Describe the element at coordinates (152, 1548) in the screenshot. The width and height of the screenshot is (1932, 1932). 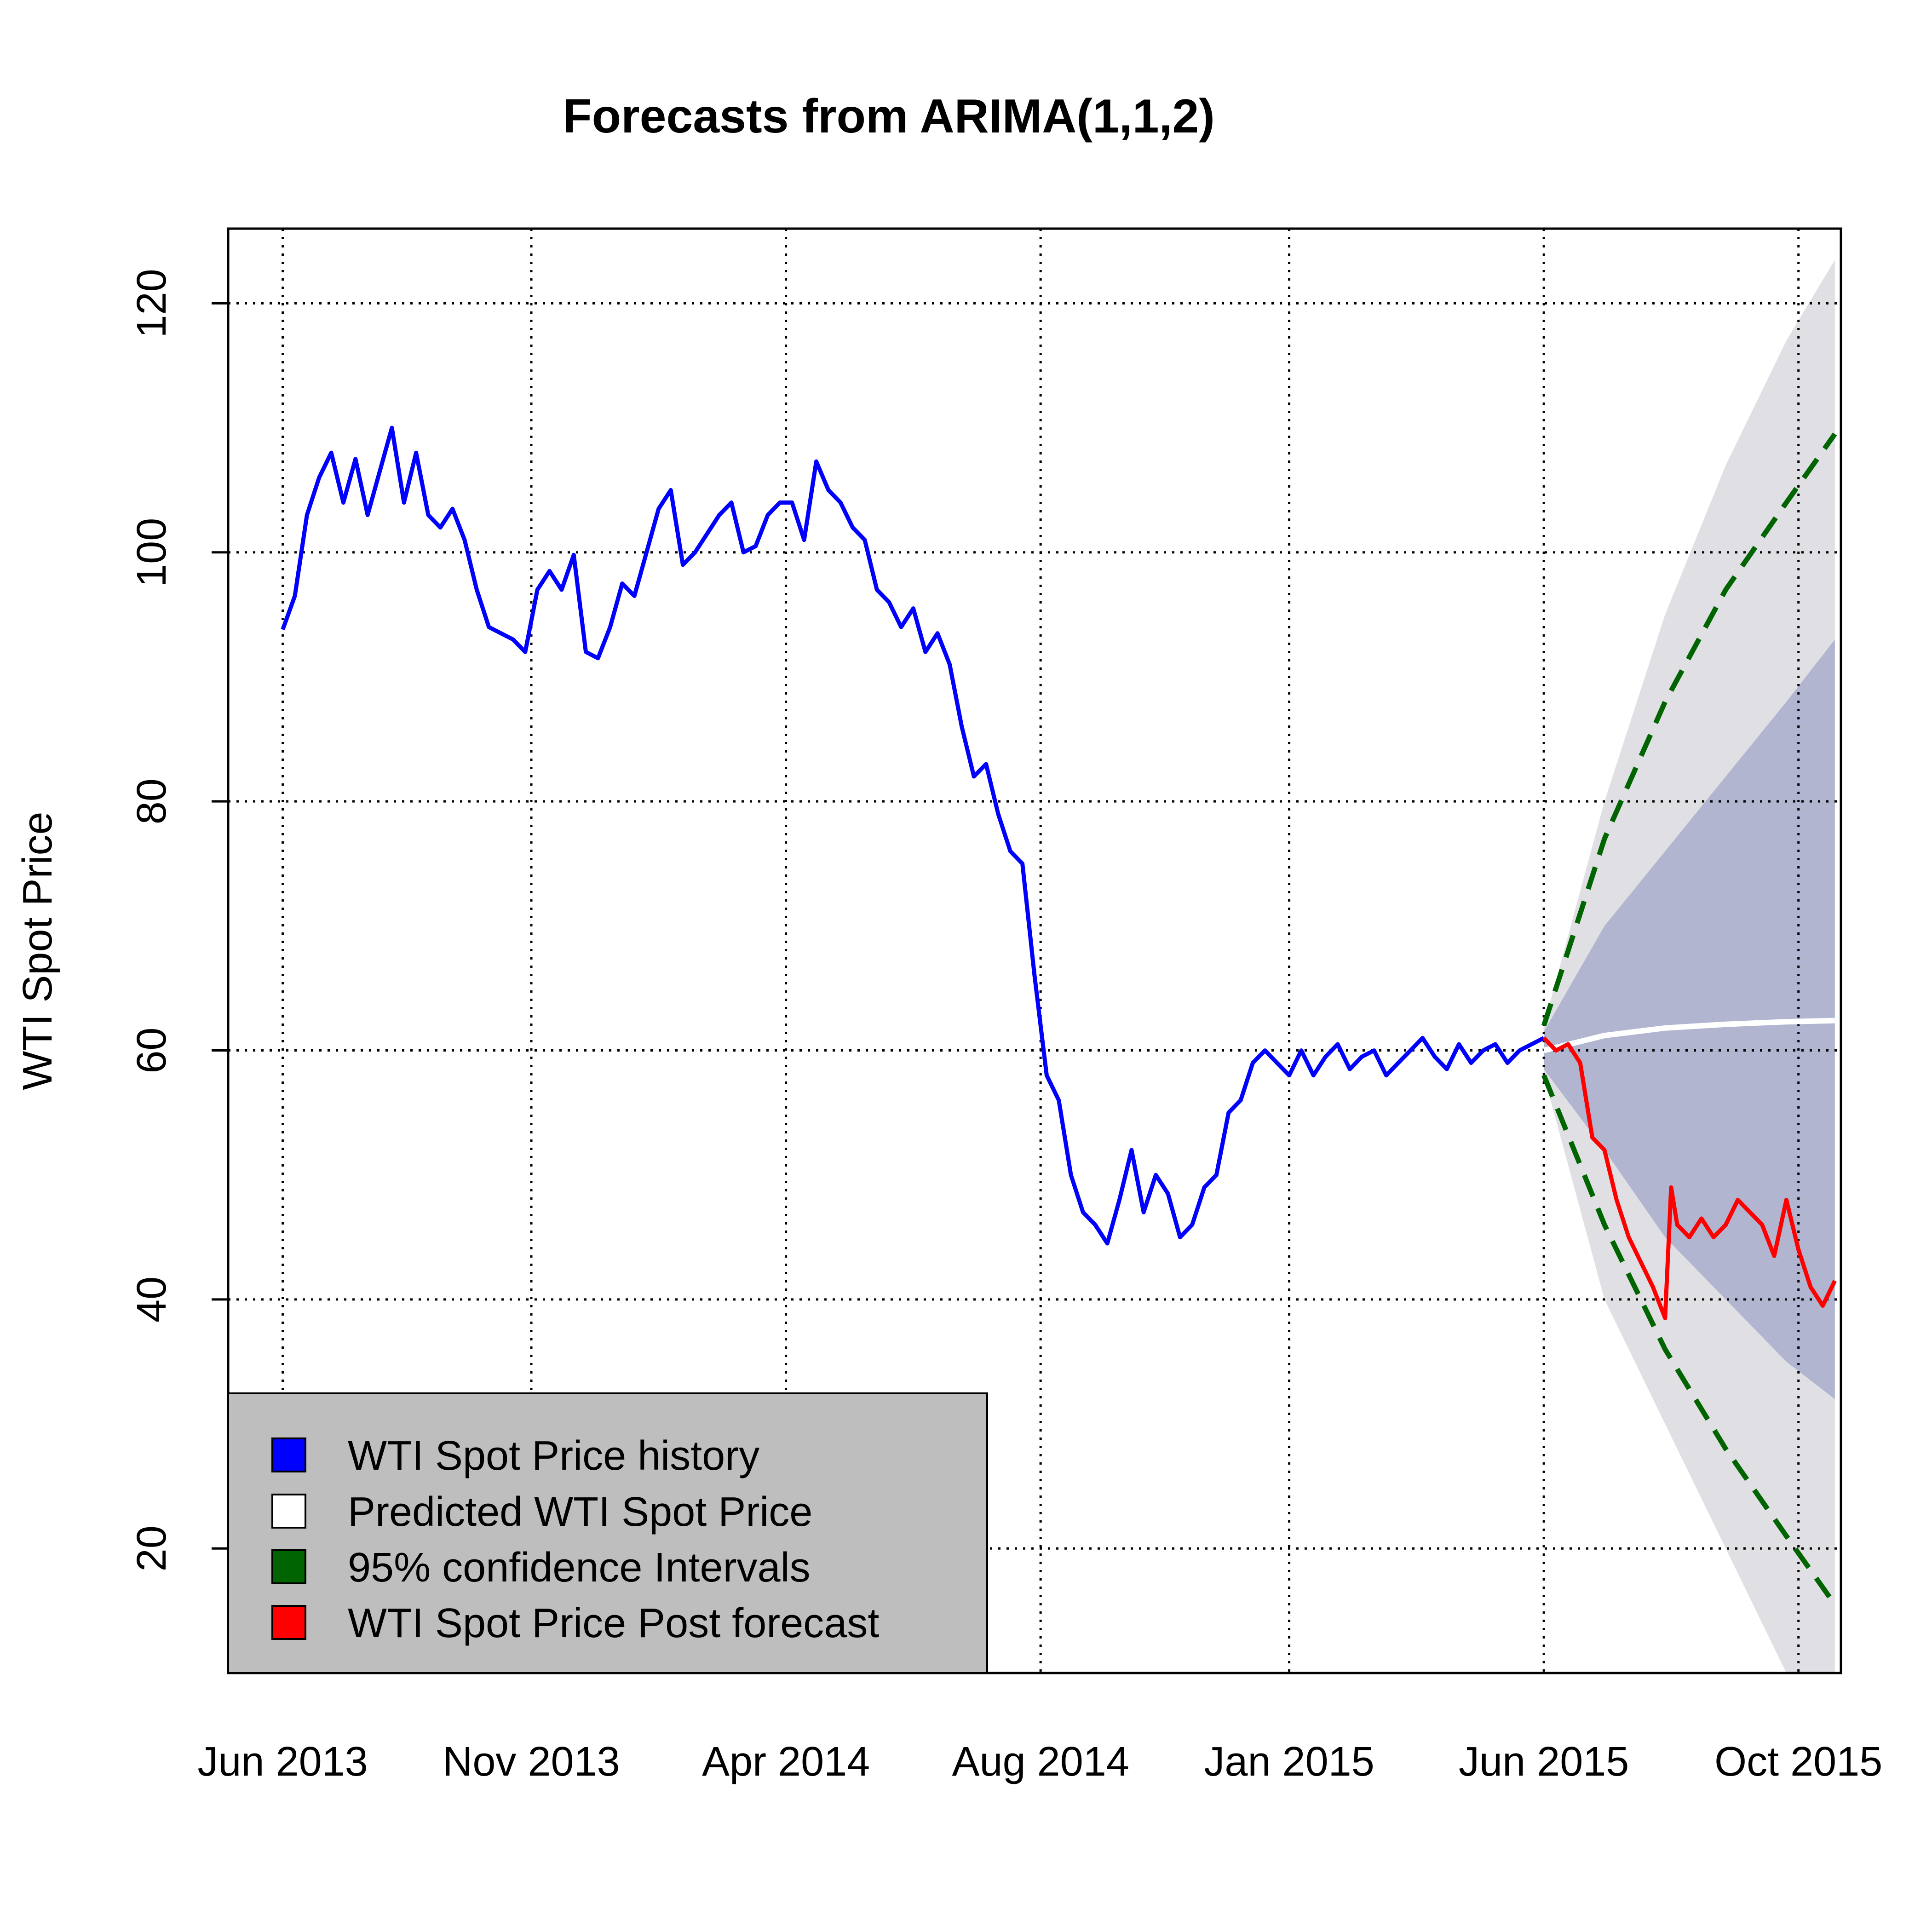
I see `y-tick-label: 20` at that location.